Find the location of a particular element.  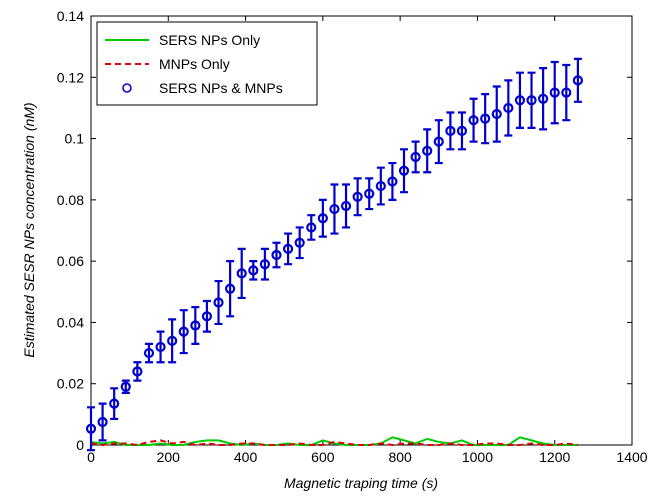

x-tick-label: 1400 is located at coordinates (631, 457).